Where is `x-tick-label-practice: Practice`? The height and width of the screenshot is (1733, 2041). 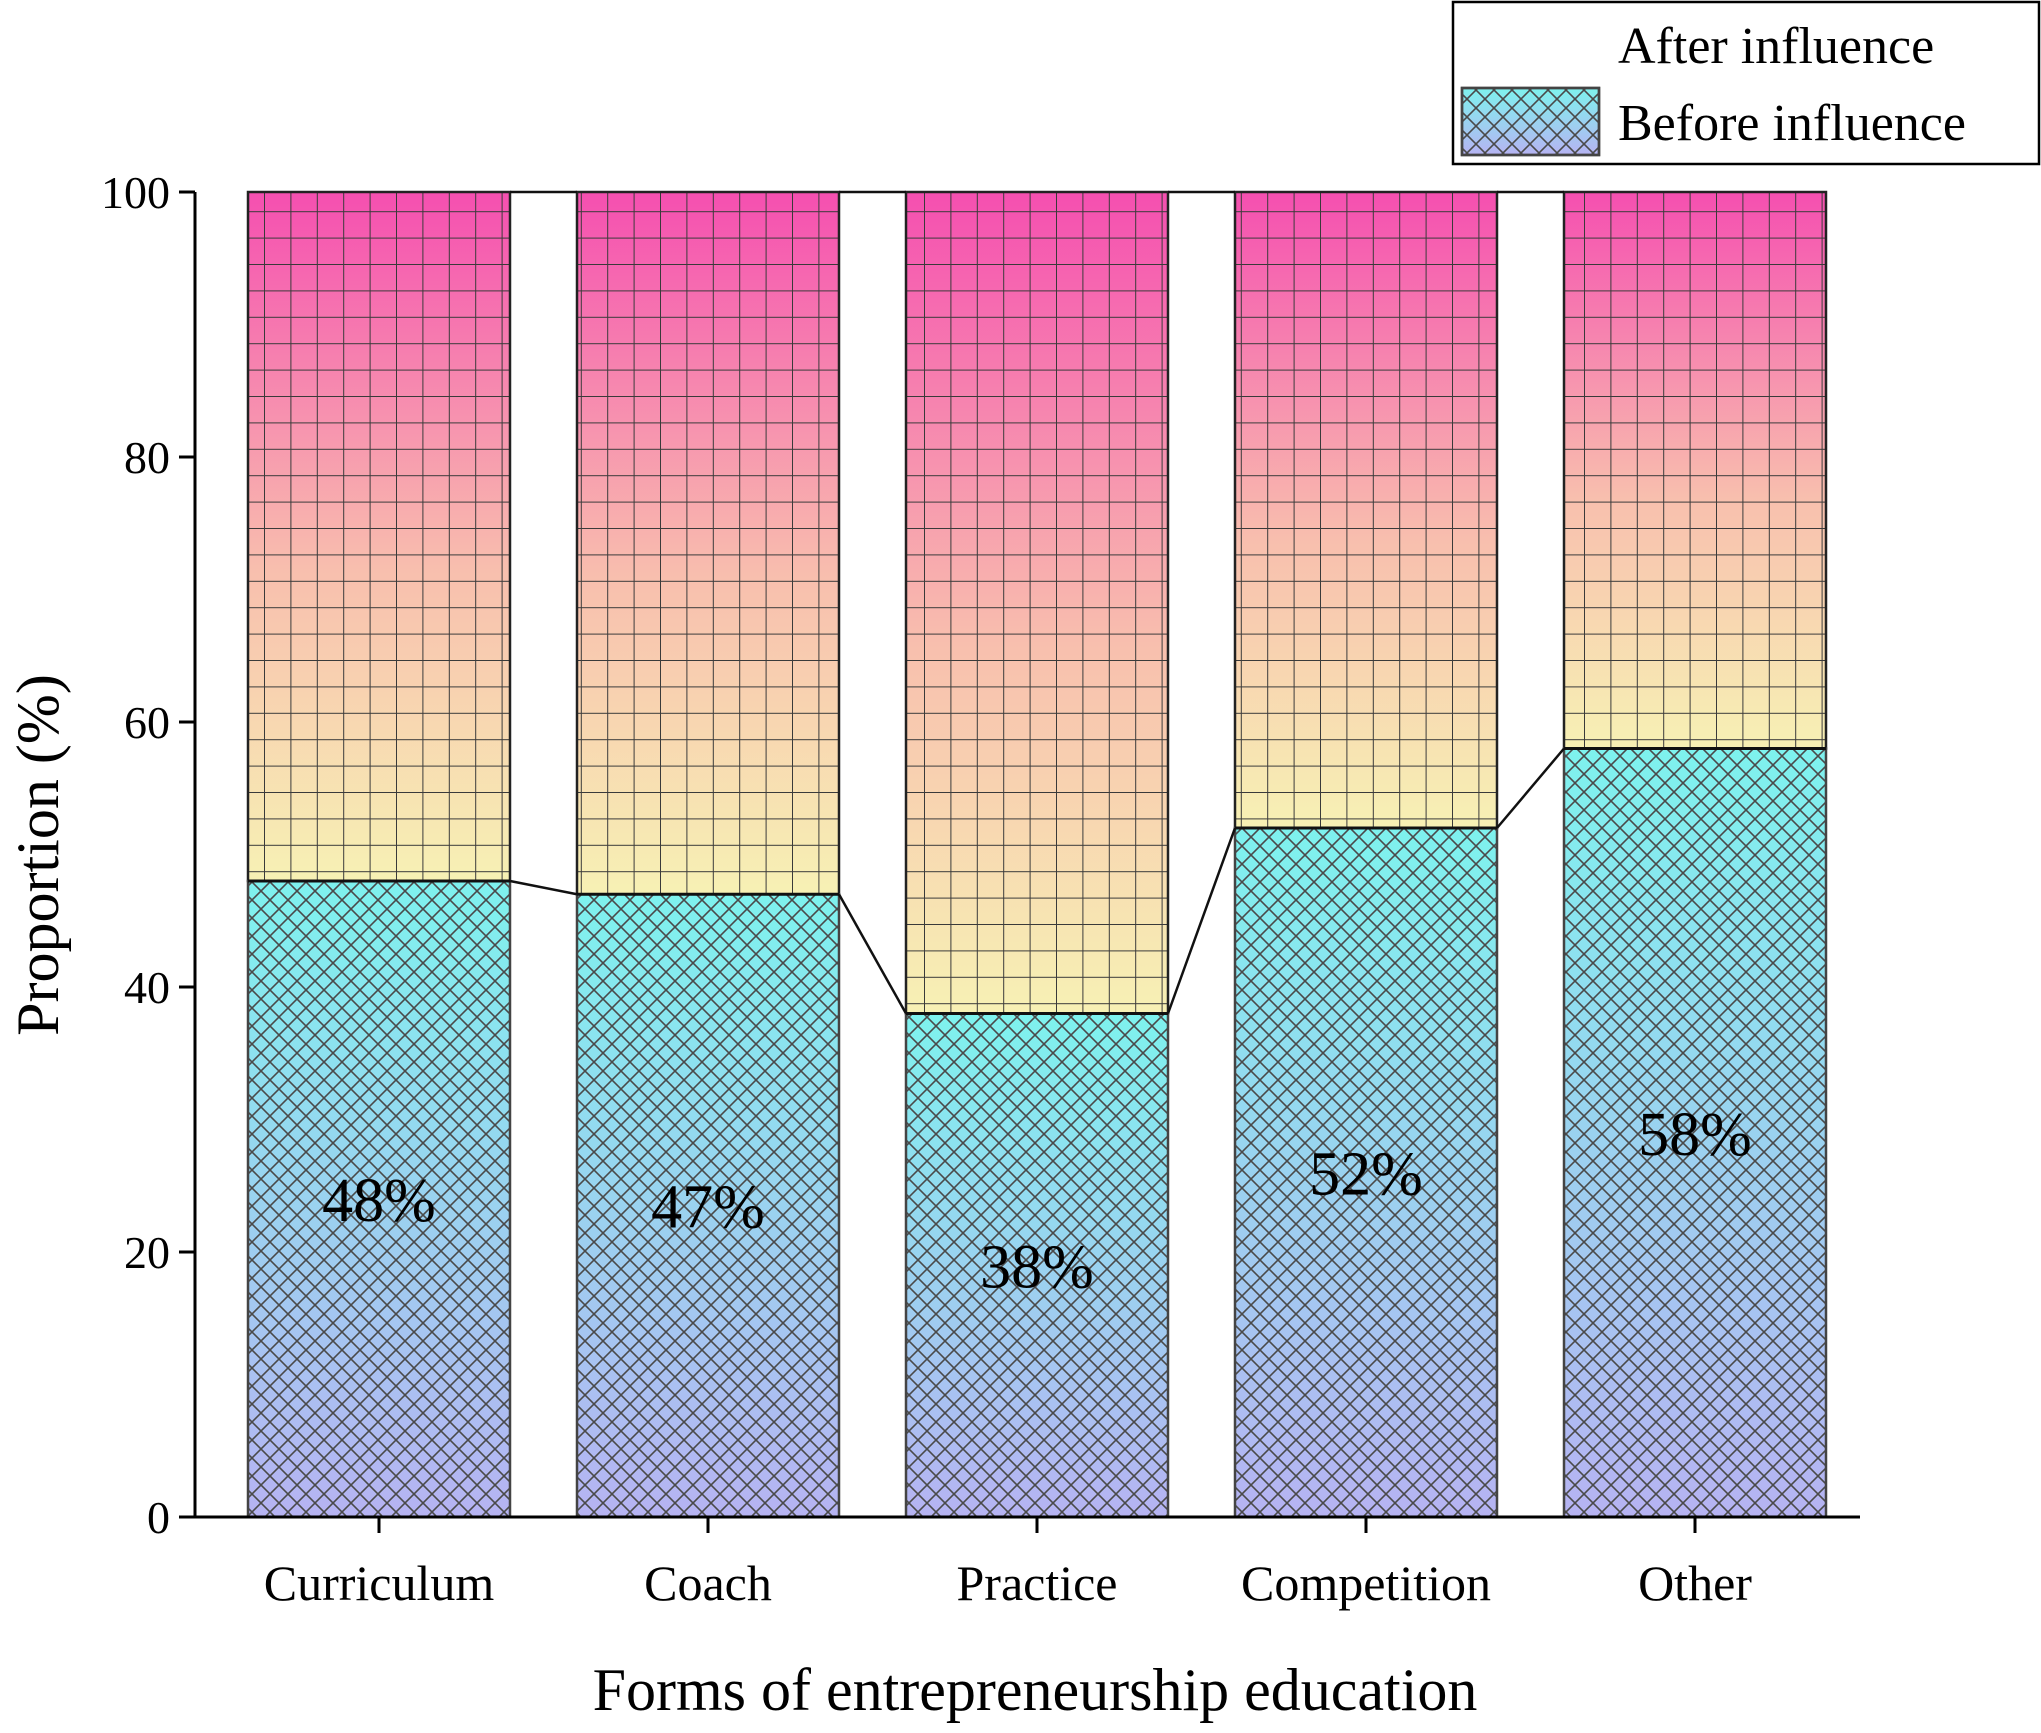
x-tick-label-practice: Practice is located at coordinates (1036, 1583).